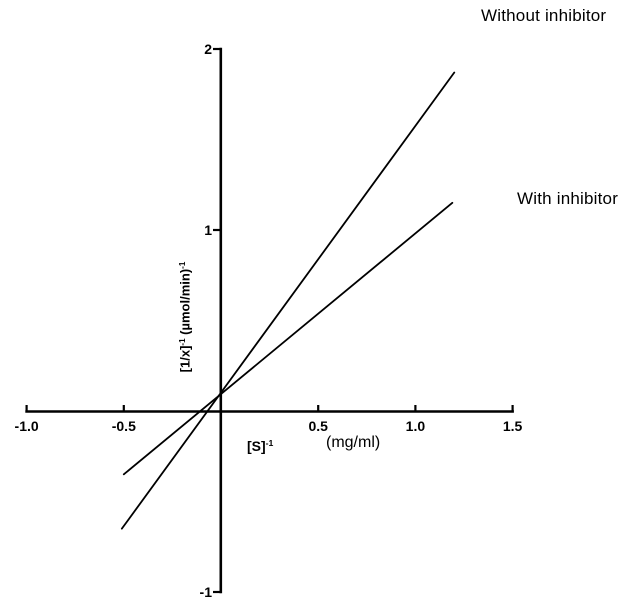  I want to click on y-tick-label: 2, so click(208, 49).